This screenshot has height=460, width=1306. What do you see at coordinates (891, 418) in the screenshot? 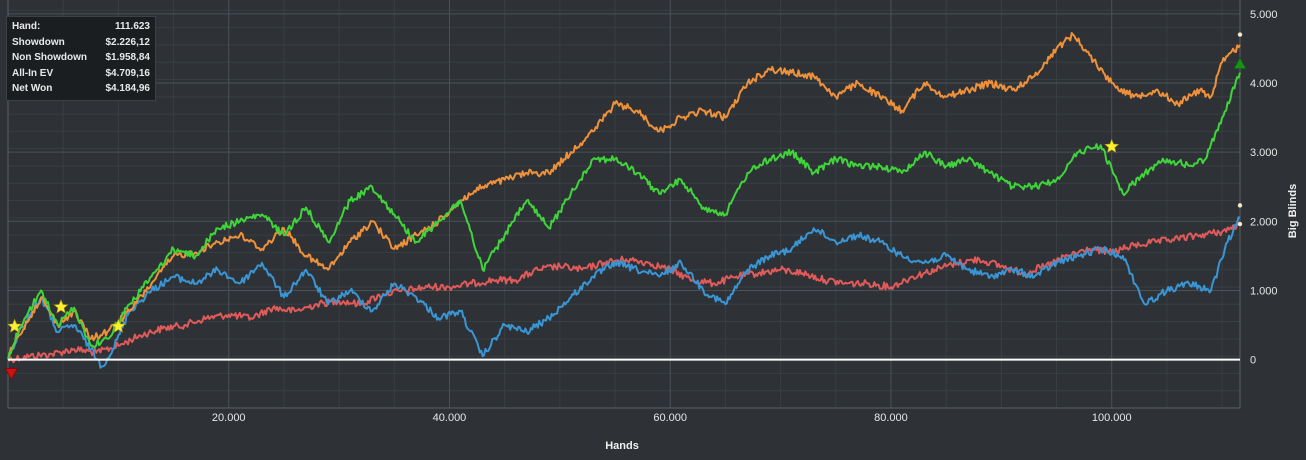
I see `x-tick-label: 80.000` at bounding box center [891, 418].